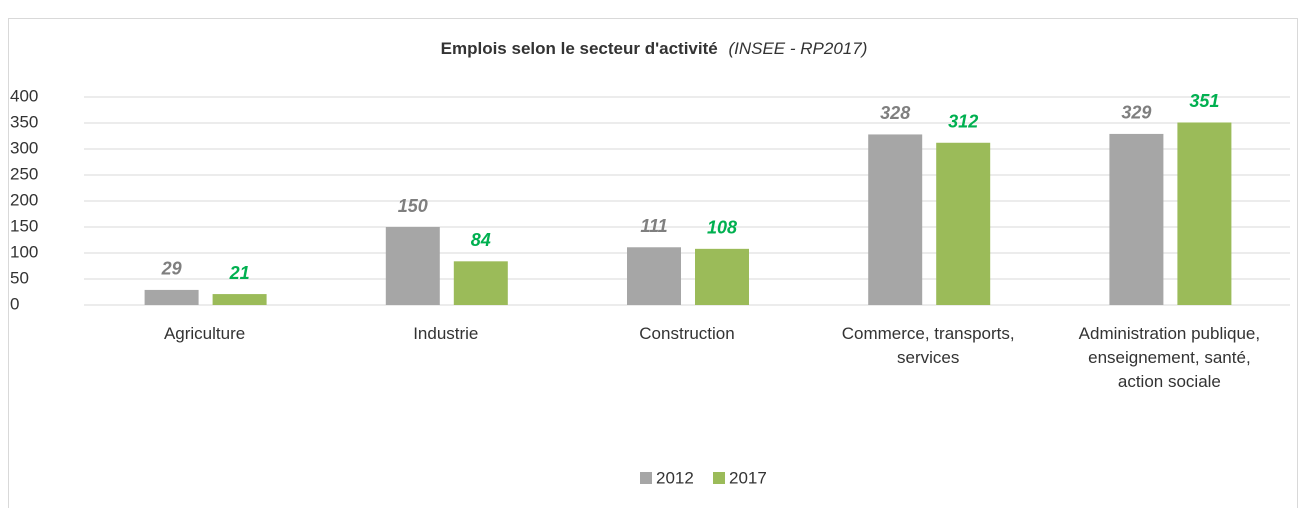 The height and width of the screenshot is (508, 1308). What do you see at coordinates (895, 113) in the screenshot?
I see `data-label: 328` at bounding box center [895, 113].